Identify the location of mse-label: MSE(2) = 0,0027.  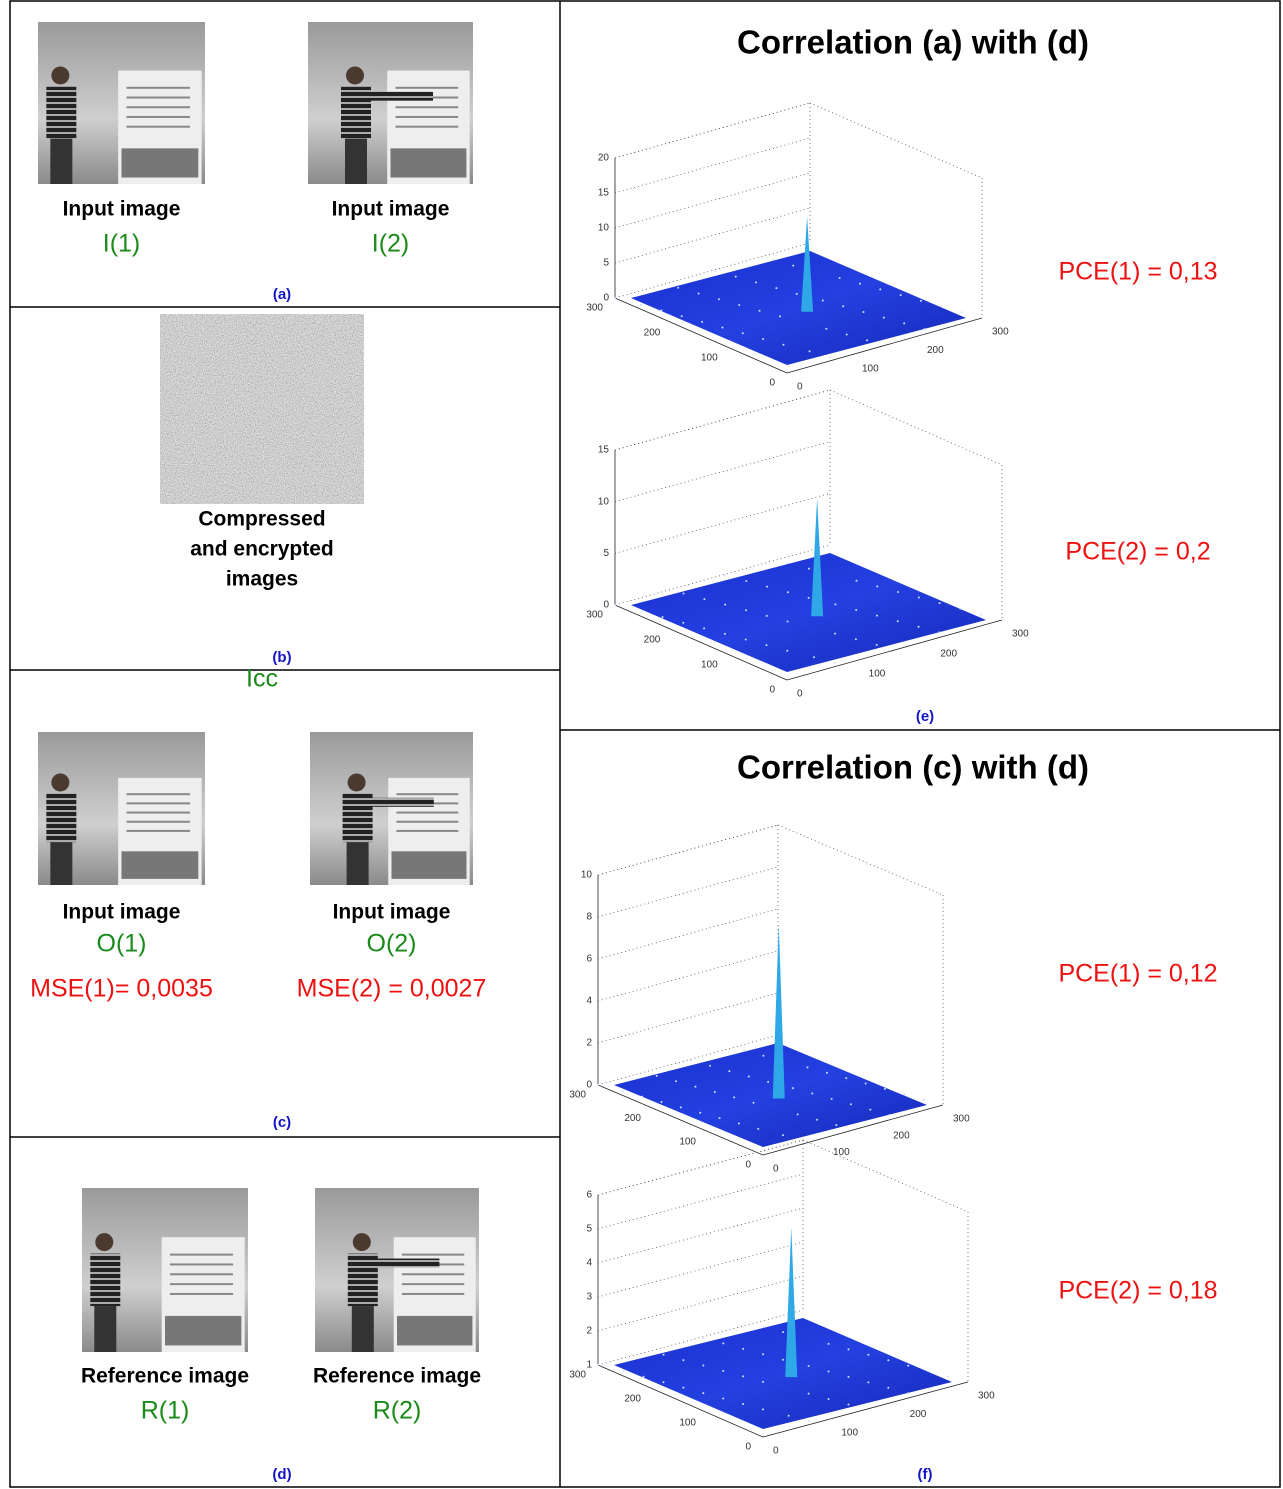
(392, 989).